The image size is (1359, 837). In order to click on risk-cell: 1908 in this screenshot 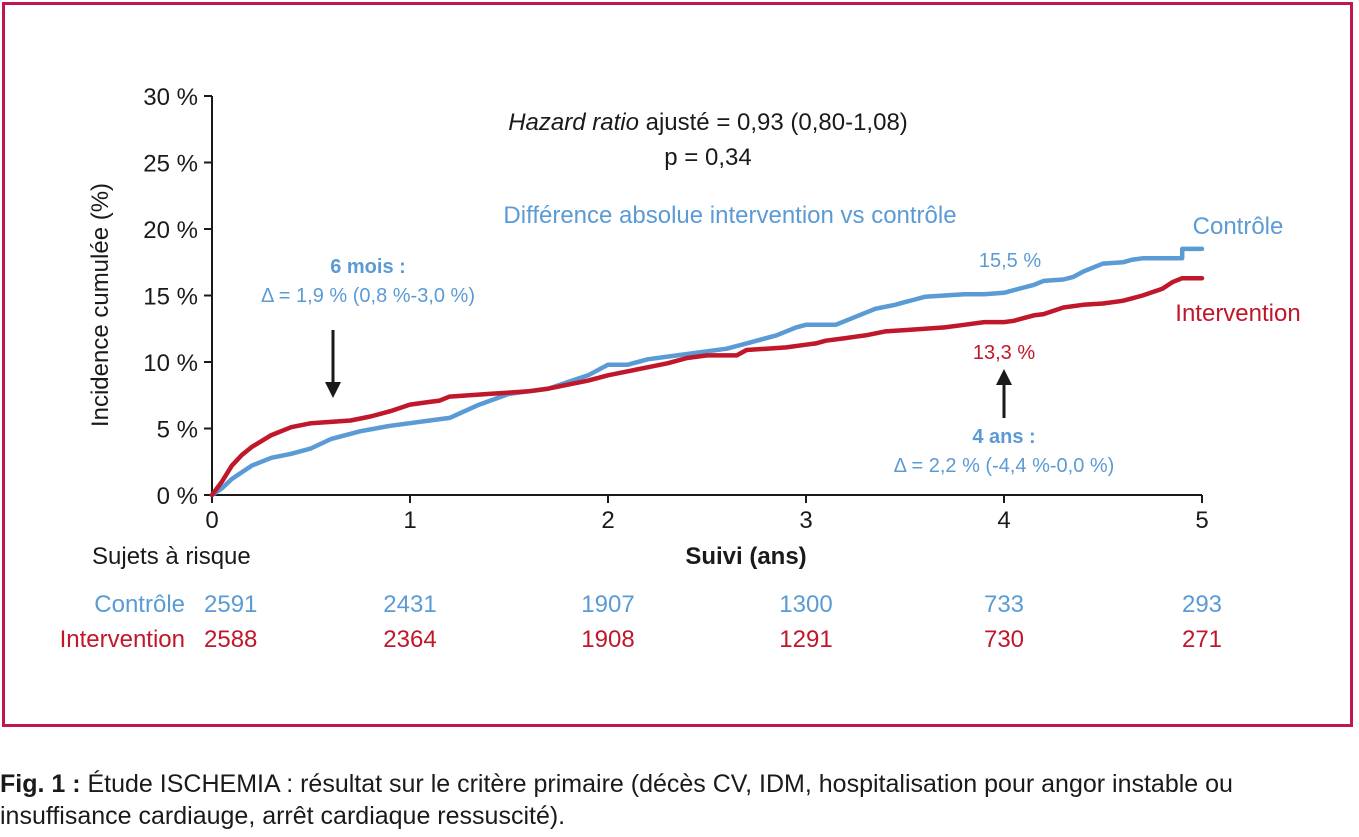, I will do `click(607, 639)`.